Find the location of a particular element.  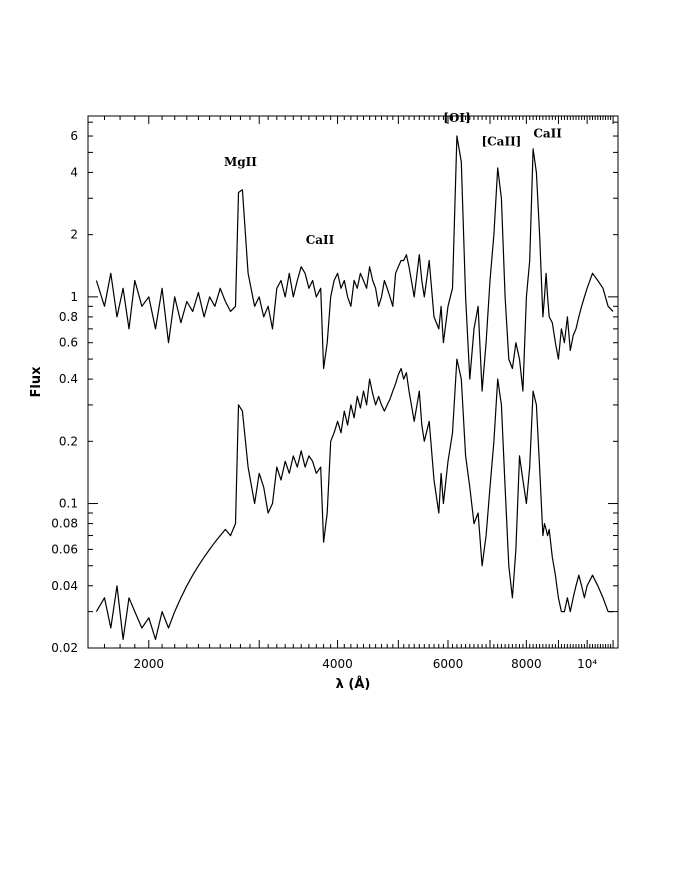

x-tick-label: 10⁴ is located at coordinates (587, 664).